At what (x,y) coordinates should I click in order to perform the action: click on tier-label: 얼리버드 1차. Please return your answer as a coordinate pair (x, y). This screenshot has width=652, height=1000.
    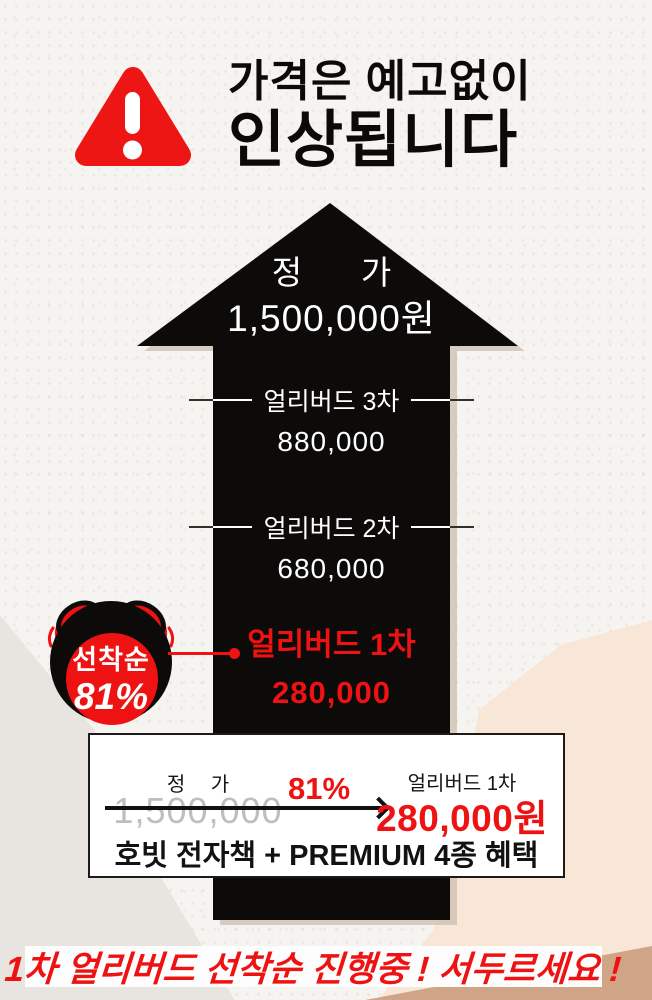
    Looking at the image, I should click on (331, 644).